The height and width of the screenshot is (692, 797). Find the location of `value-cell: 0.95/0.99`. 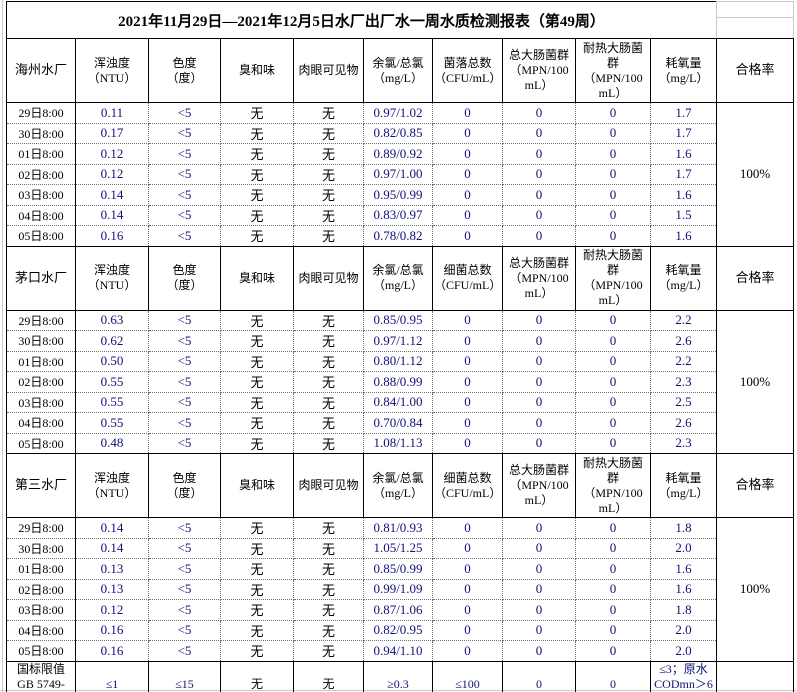

value-cell: 0.95/0.99 is located at coordinates (398, 195).